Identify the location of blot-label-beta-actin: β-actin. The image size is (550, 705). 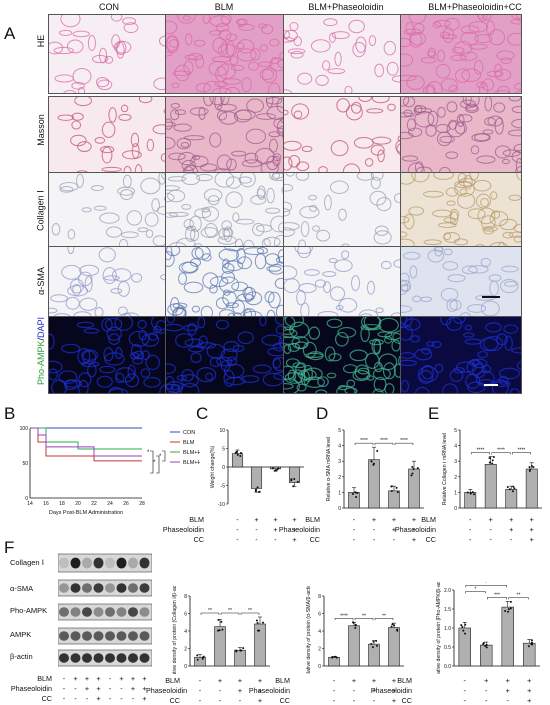
(21, 656).